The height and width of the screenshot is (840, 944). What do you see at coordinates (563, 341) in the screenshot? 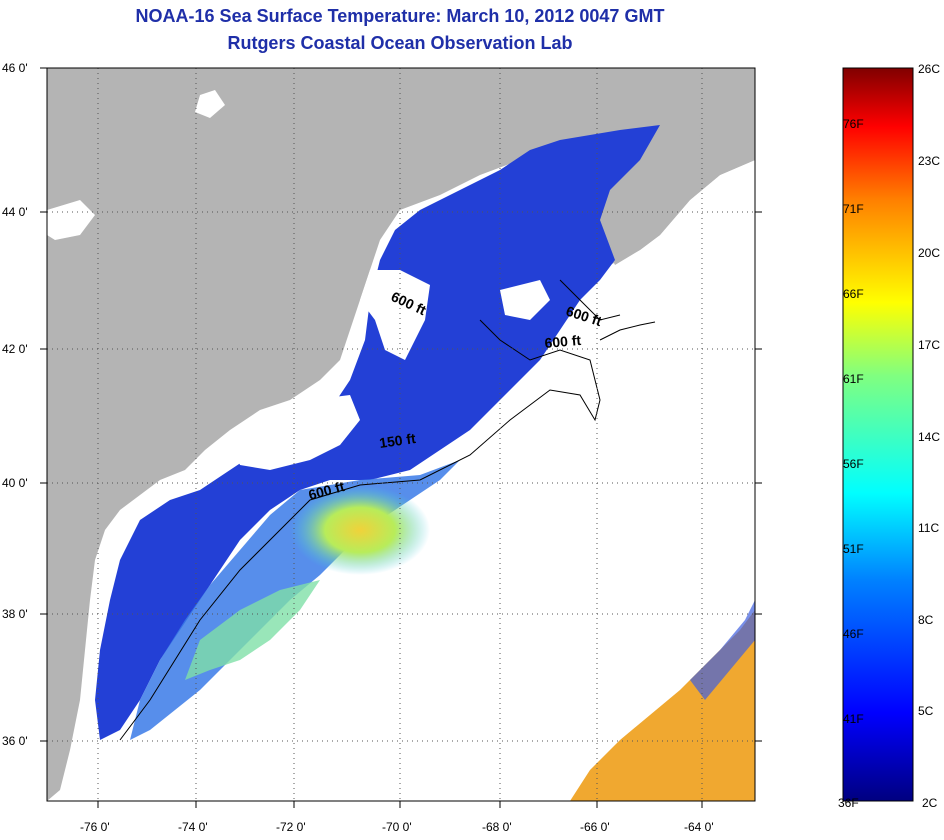
I see `contour-label: 600 ft` at bounding box center [563, 341].